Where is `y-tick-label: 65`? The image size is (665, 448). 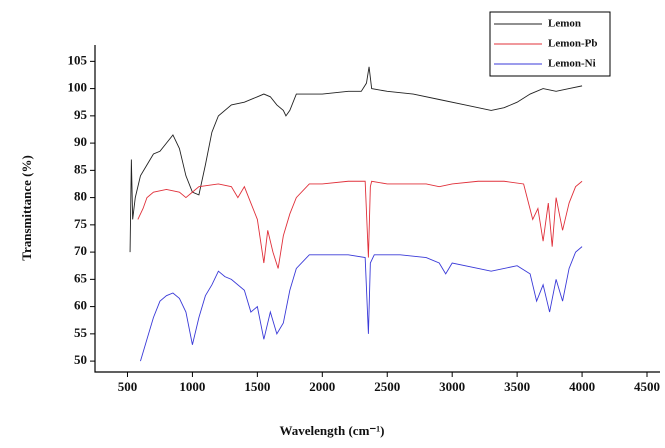 y-tick-label: 65 is located at coordinates (81, 277).